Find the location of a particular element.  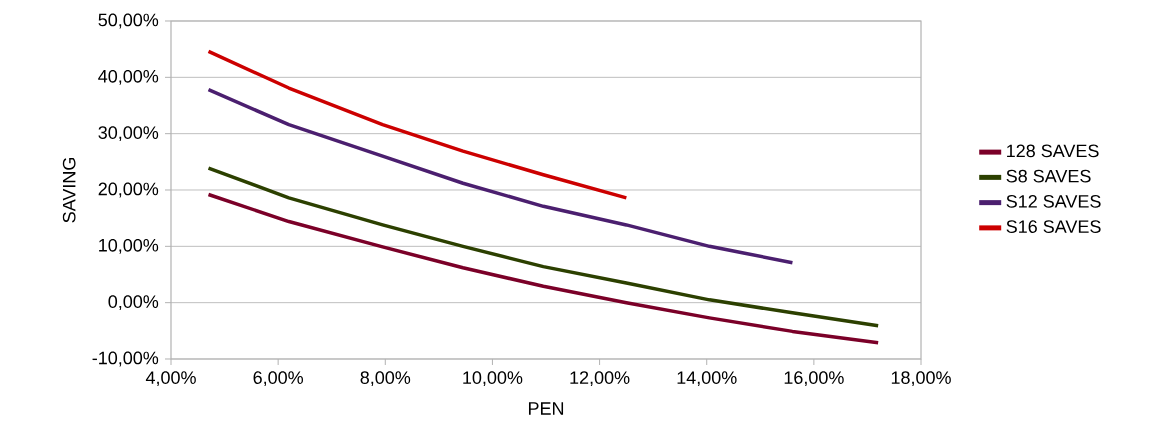

y-tick-label: 0,00% is located at coordinates (133, 303).